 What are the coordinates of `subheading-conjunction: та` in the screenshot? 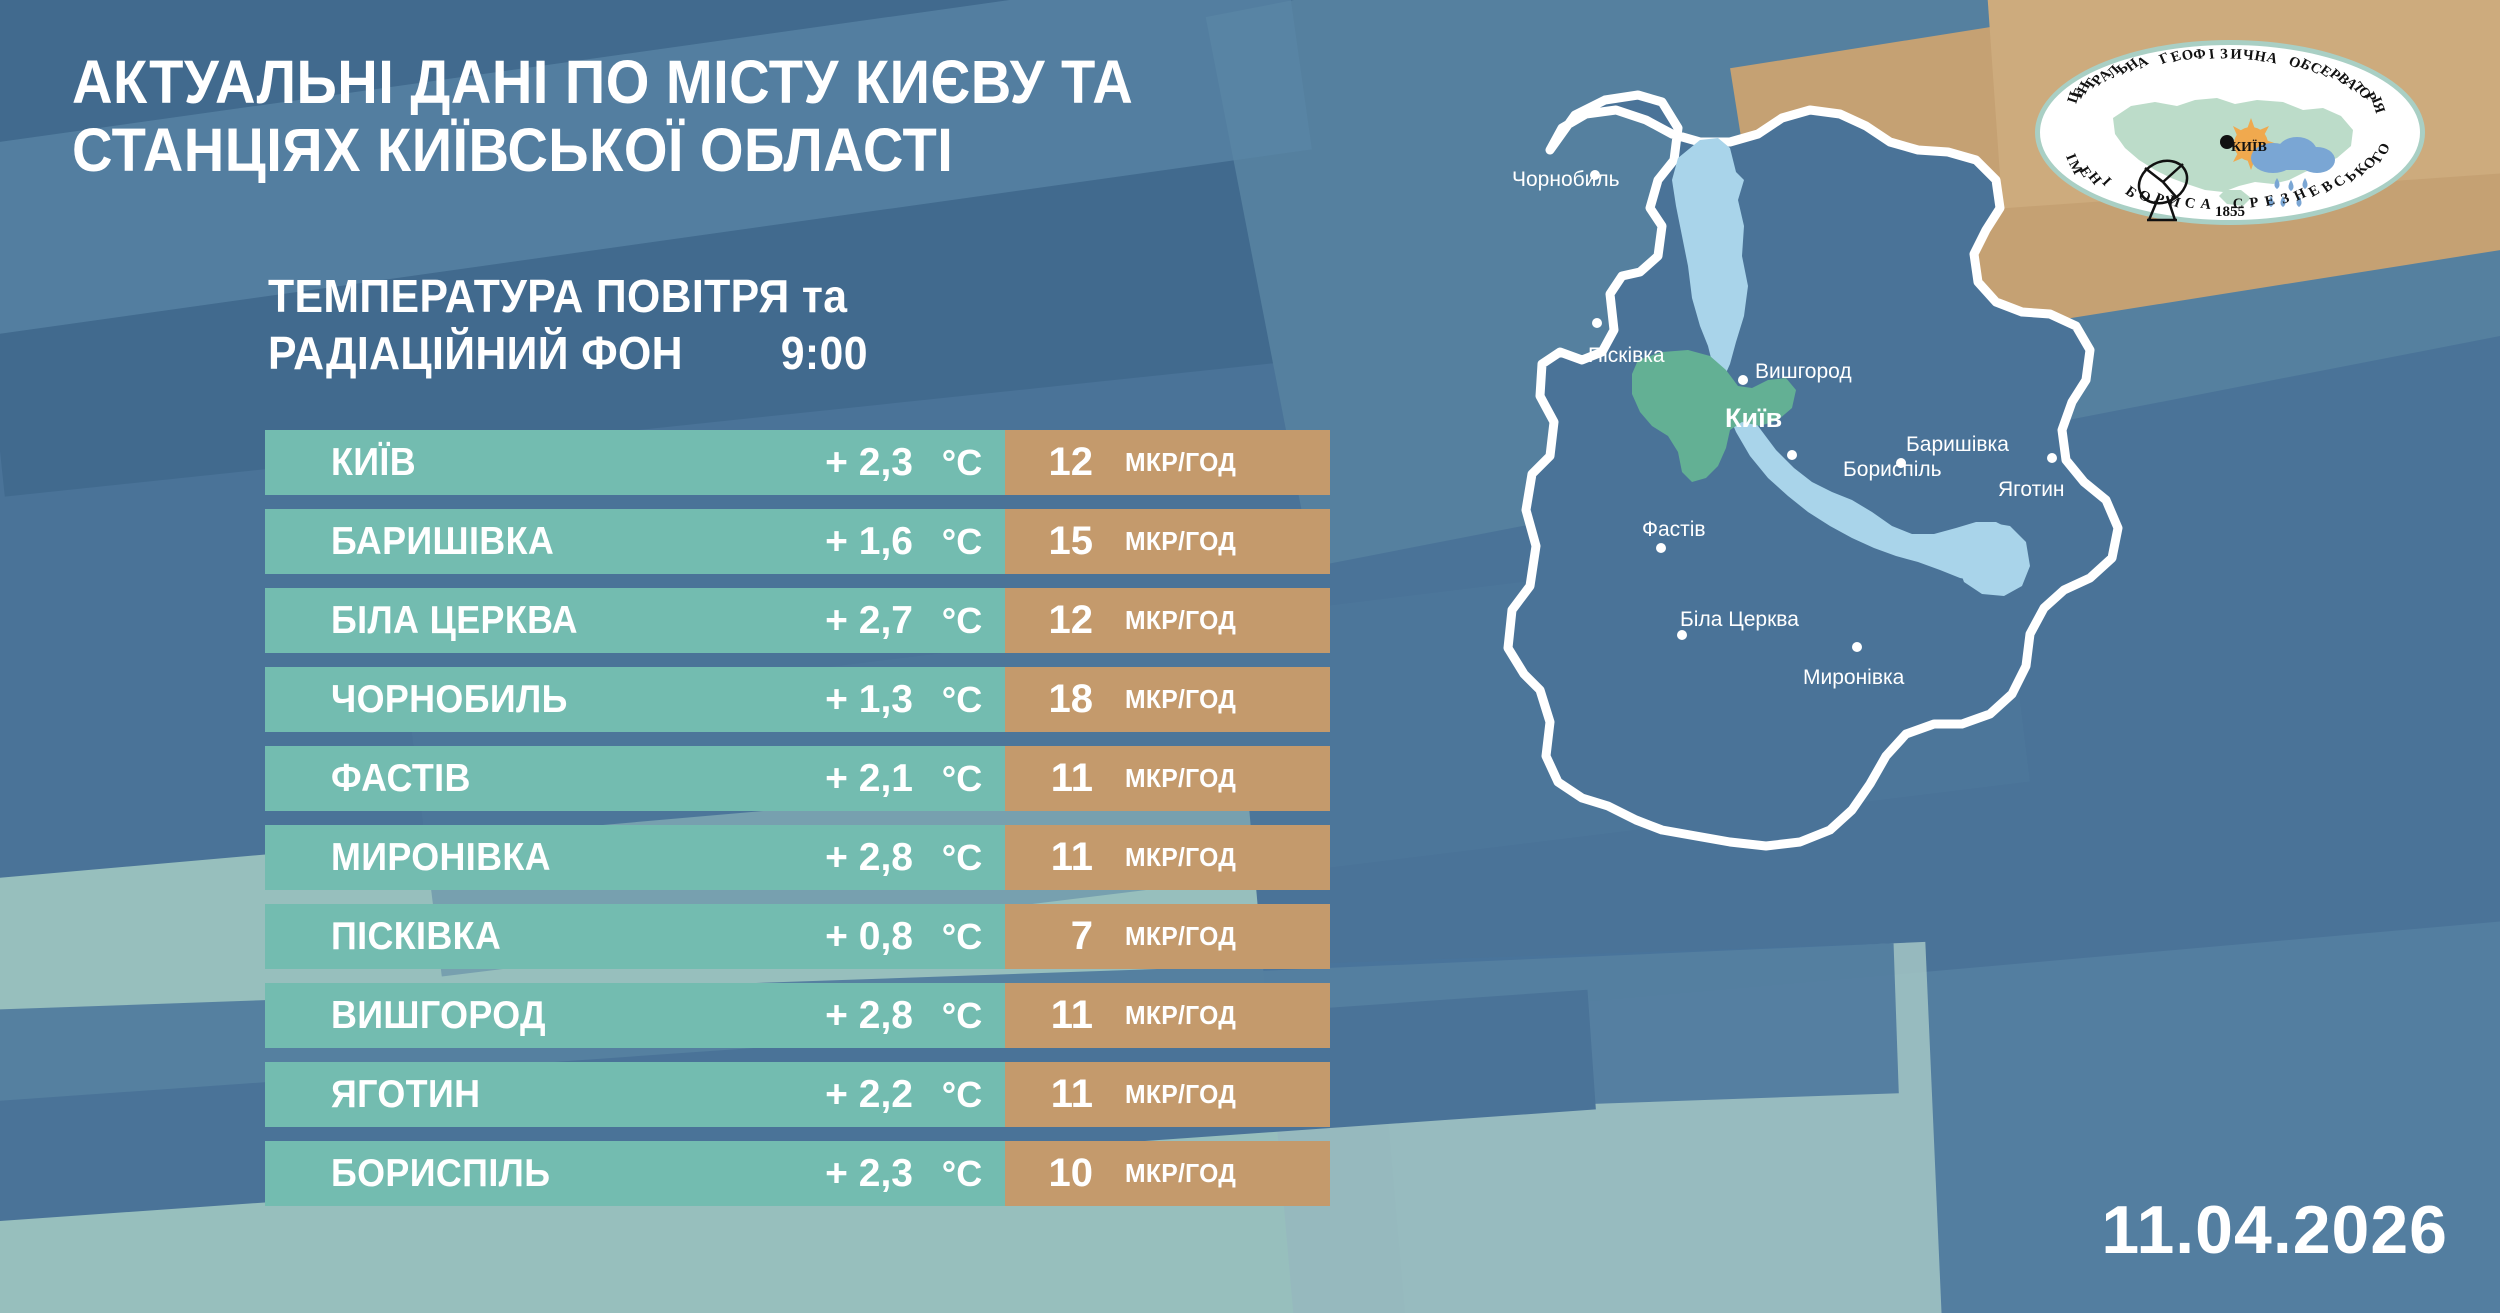 It's located at (824, 296).